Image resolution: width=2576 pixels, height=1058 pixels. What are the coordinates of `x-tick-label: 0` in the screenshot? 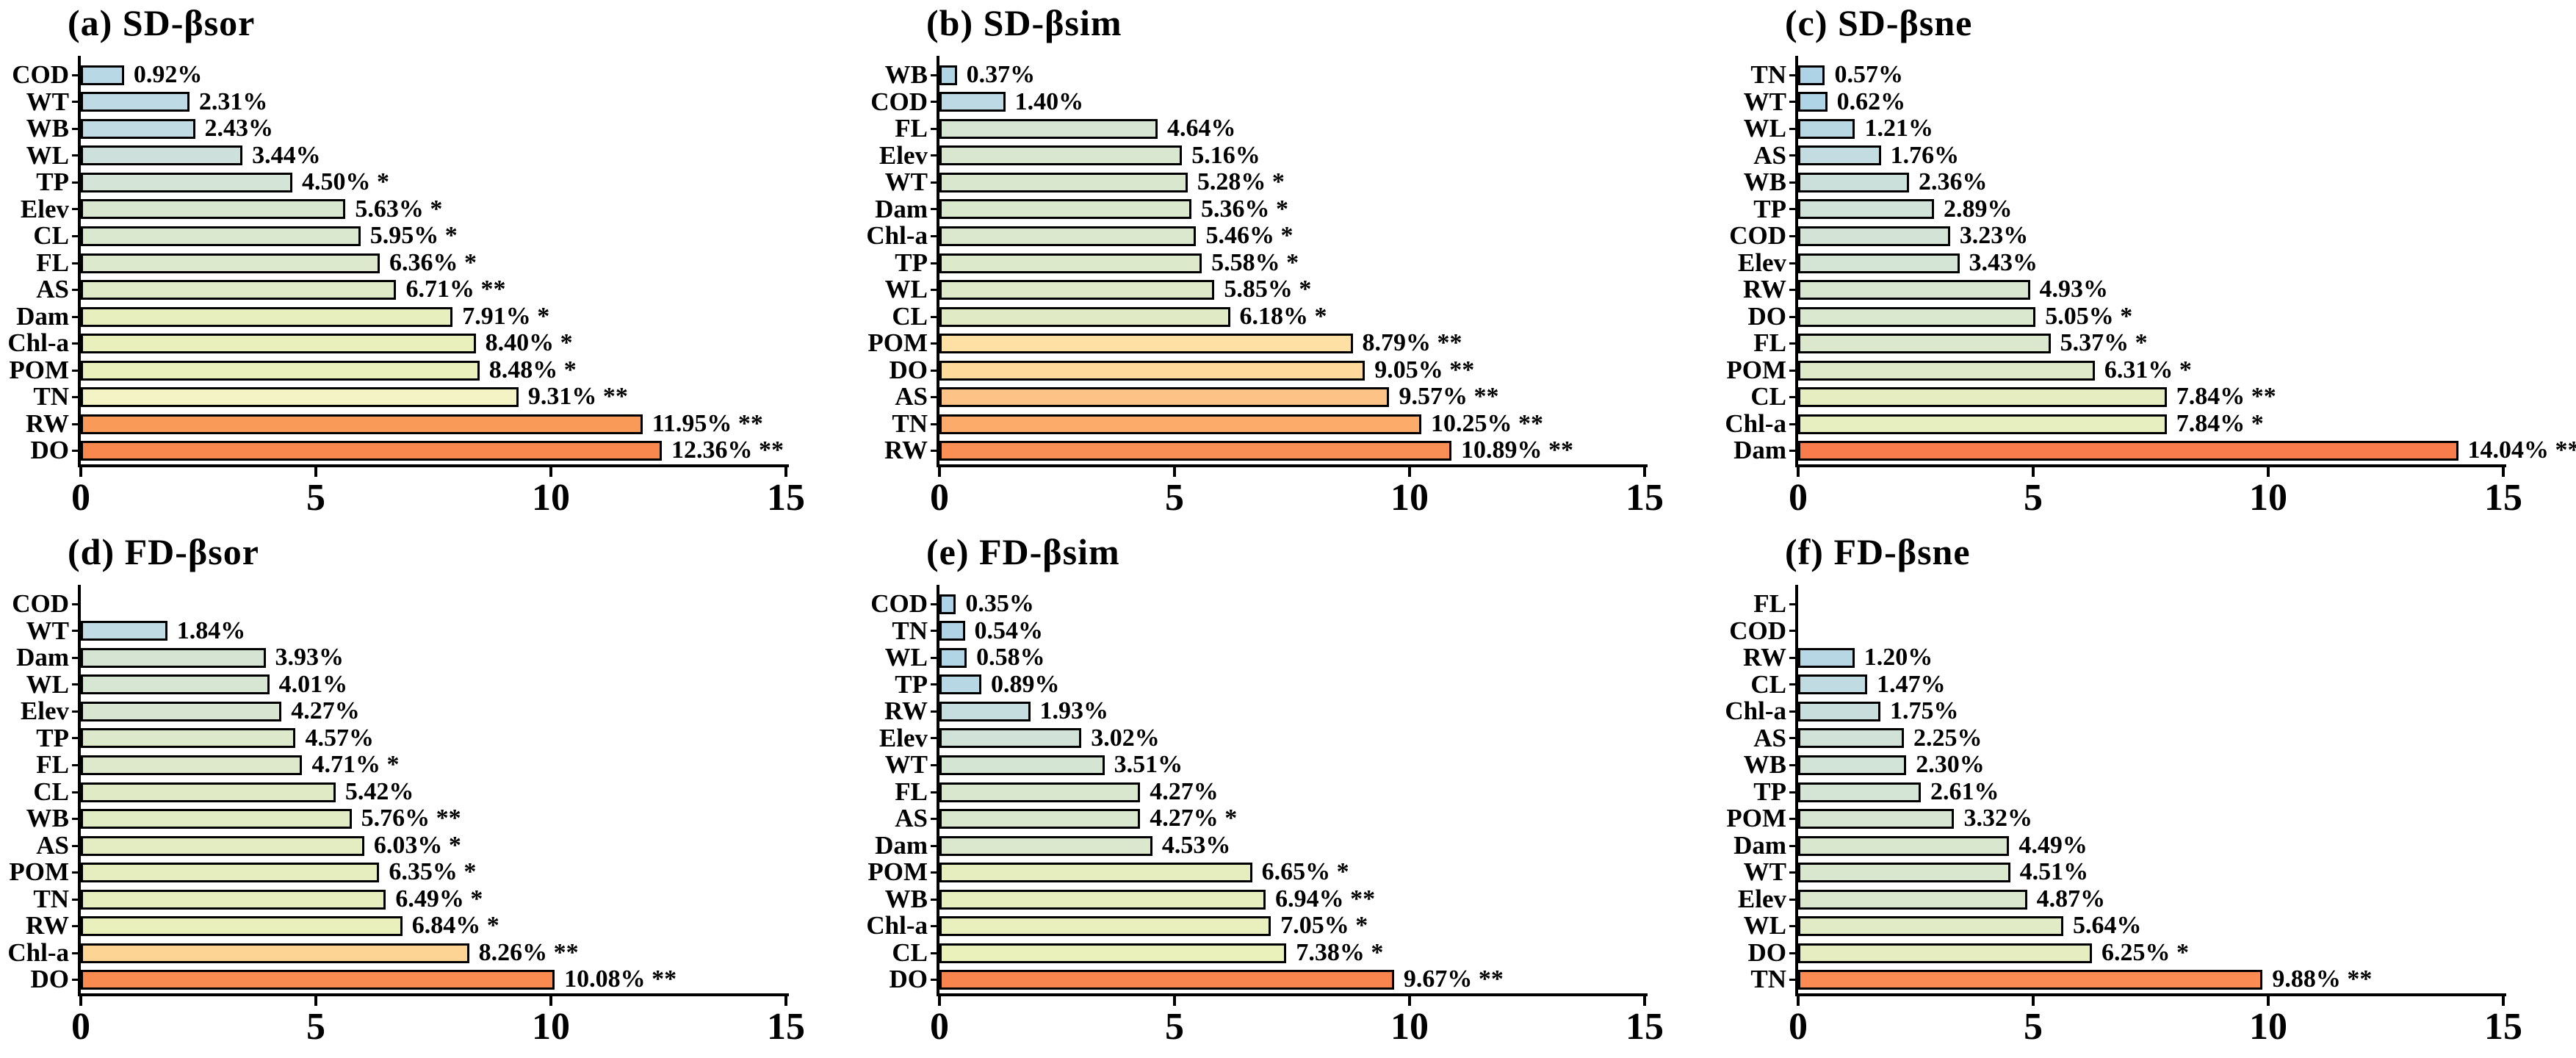 It's located at (81, 498).